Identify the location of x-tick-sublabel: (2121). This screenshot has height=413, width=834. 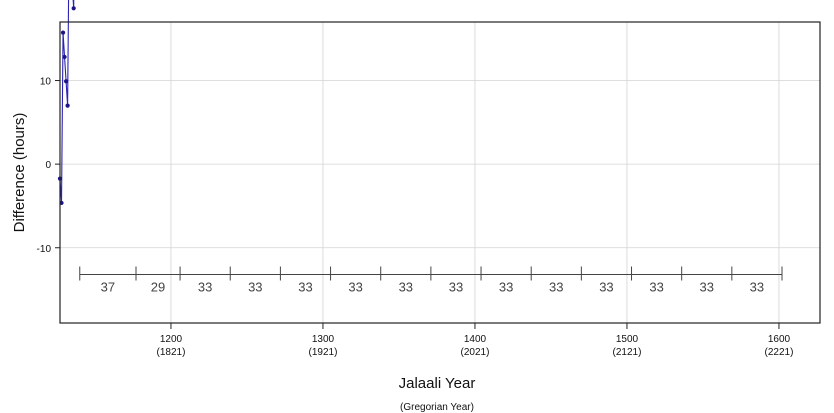
(627, 352).